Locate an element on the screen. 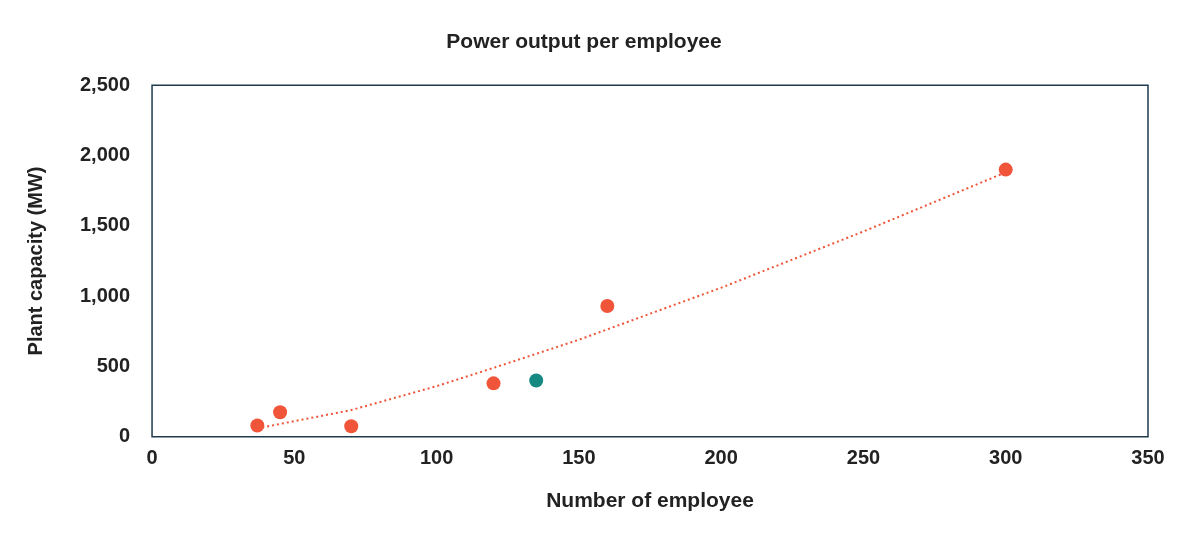 The height and width of the screenshot is (538, 1198). y-axis-title: Plant capacity (MW) is located at coordinates (34, 261).